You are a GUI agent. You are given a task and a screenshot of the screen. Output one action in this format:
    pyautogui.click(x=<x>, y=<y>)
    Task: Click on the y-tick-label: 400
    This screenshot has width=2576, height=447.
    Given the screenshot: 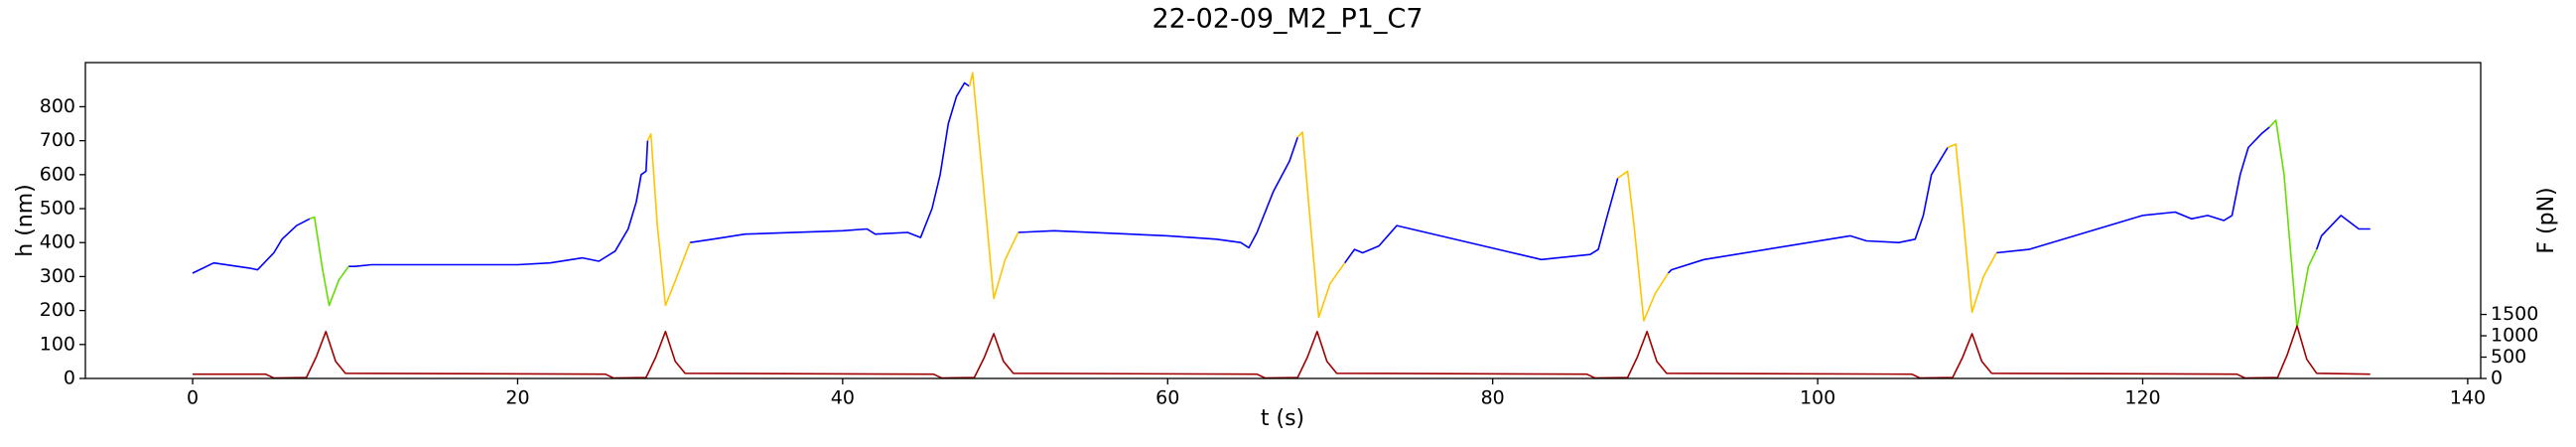 What is the action you would take?
    pyautogui.click(x=58, y=242)
    